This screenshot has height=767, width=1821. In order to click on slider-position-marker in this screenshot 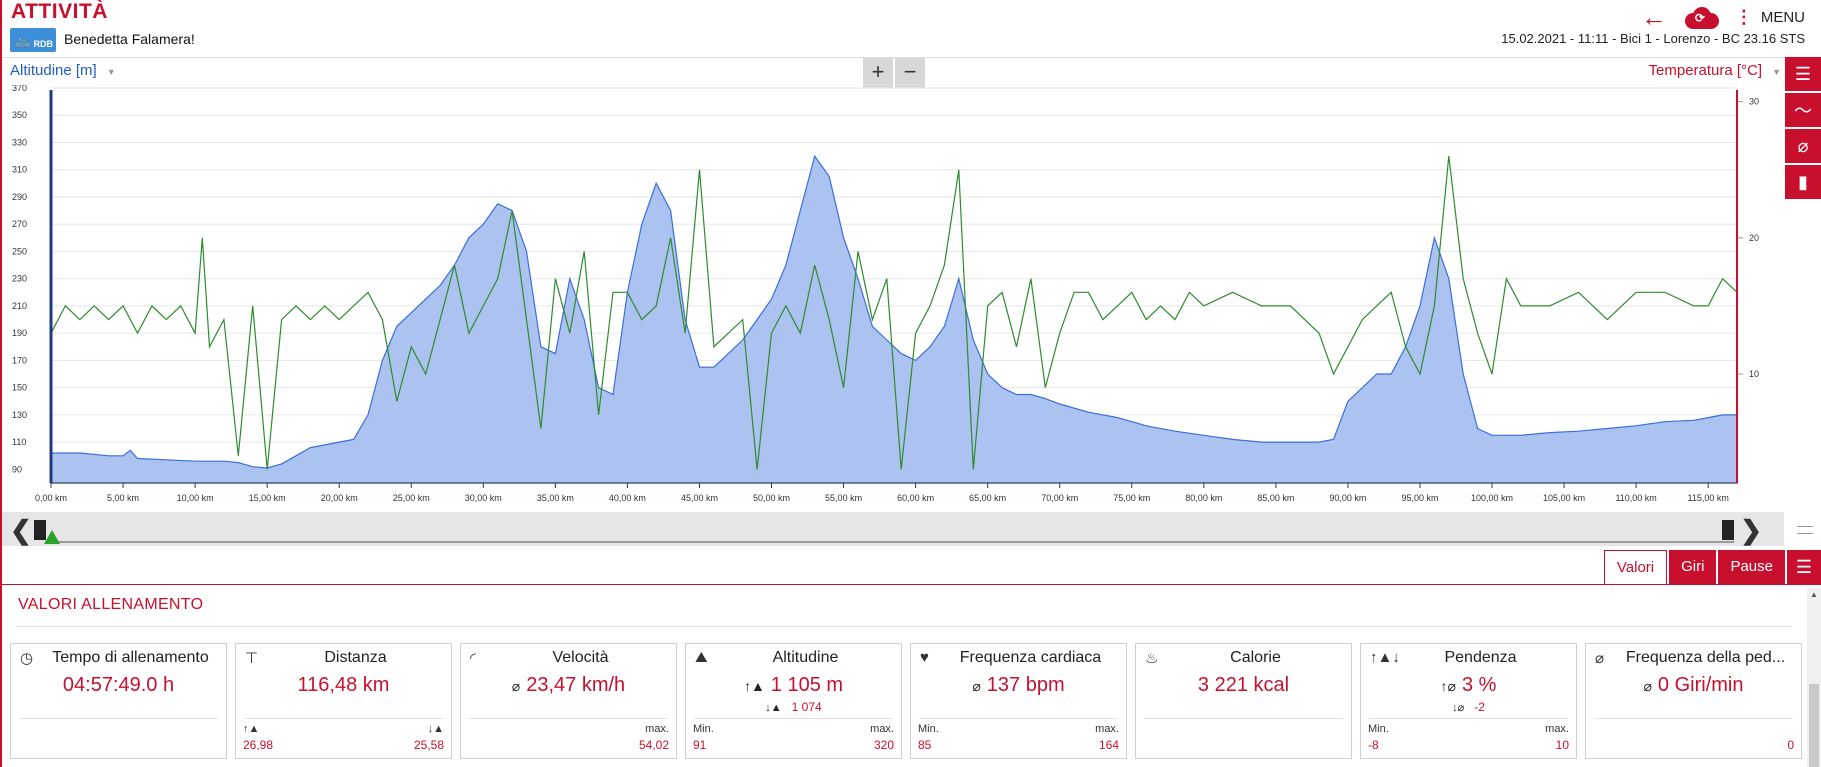, I will do `click(52, 537)`.